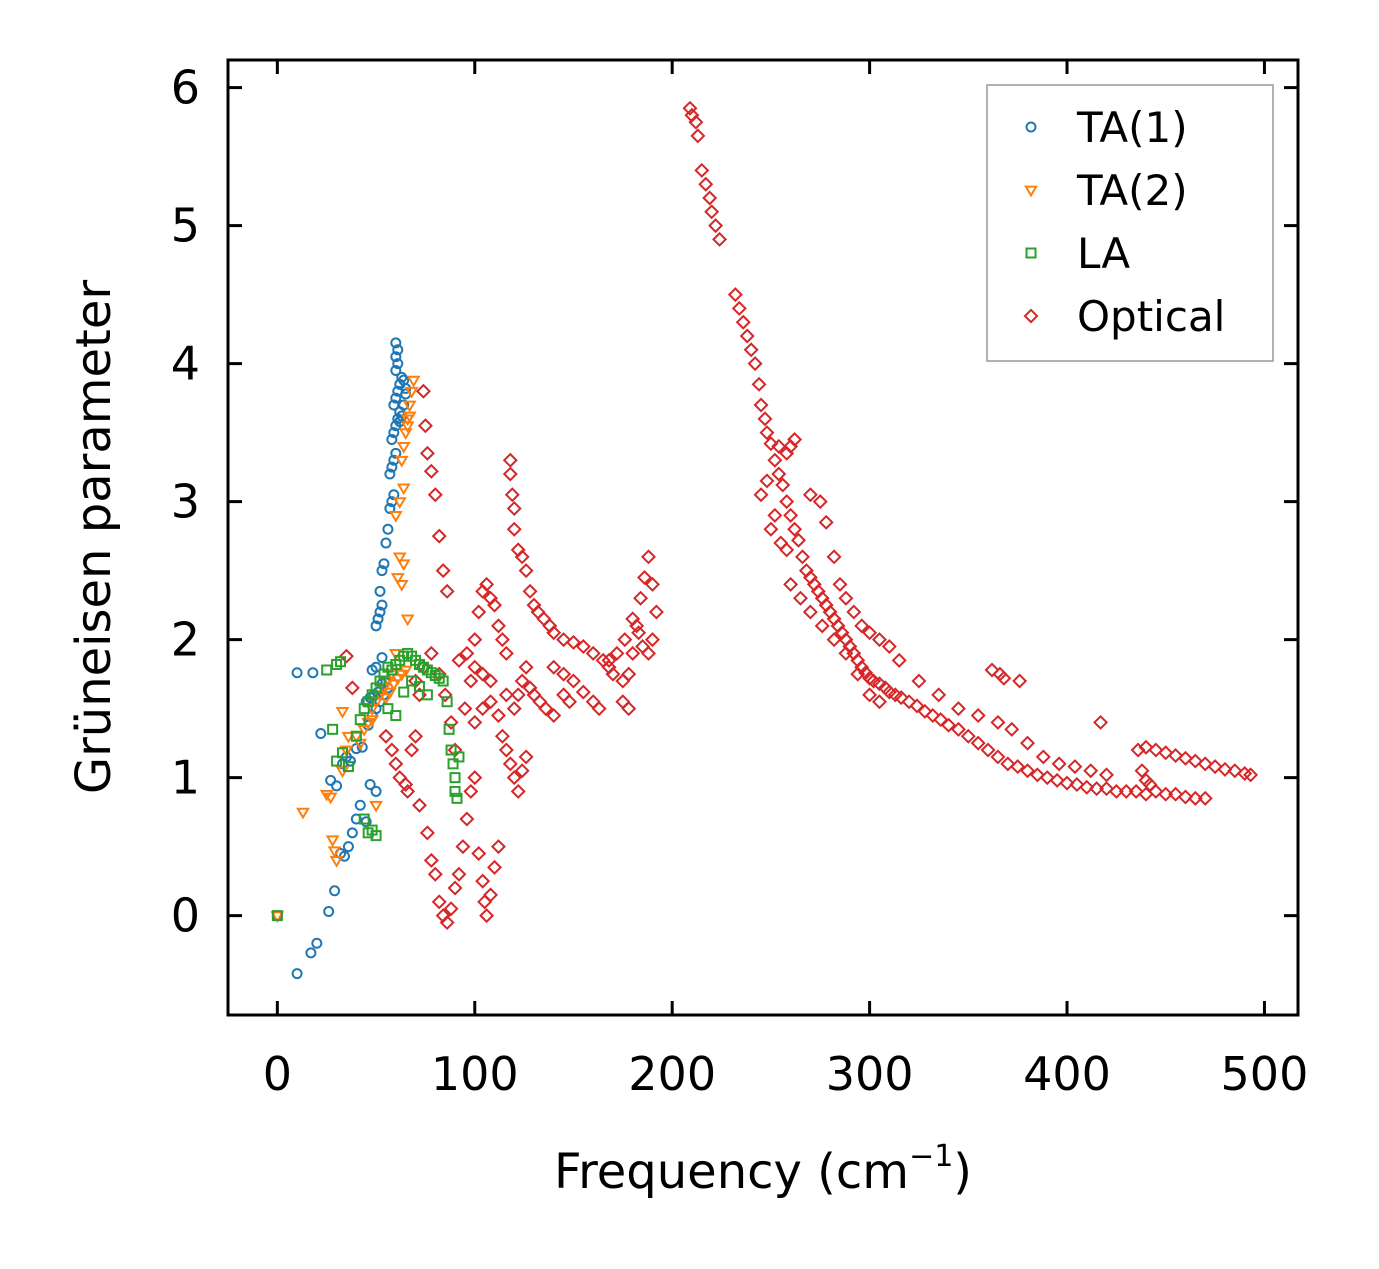  I want to click on legend-label: LA, so click(1103, 253).